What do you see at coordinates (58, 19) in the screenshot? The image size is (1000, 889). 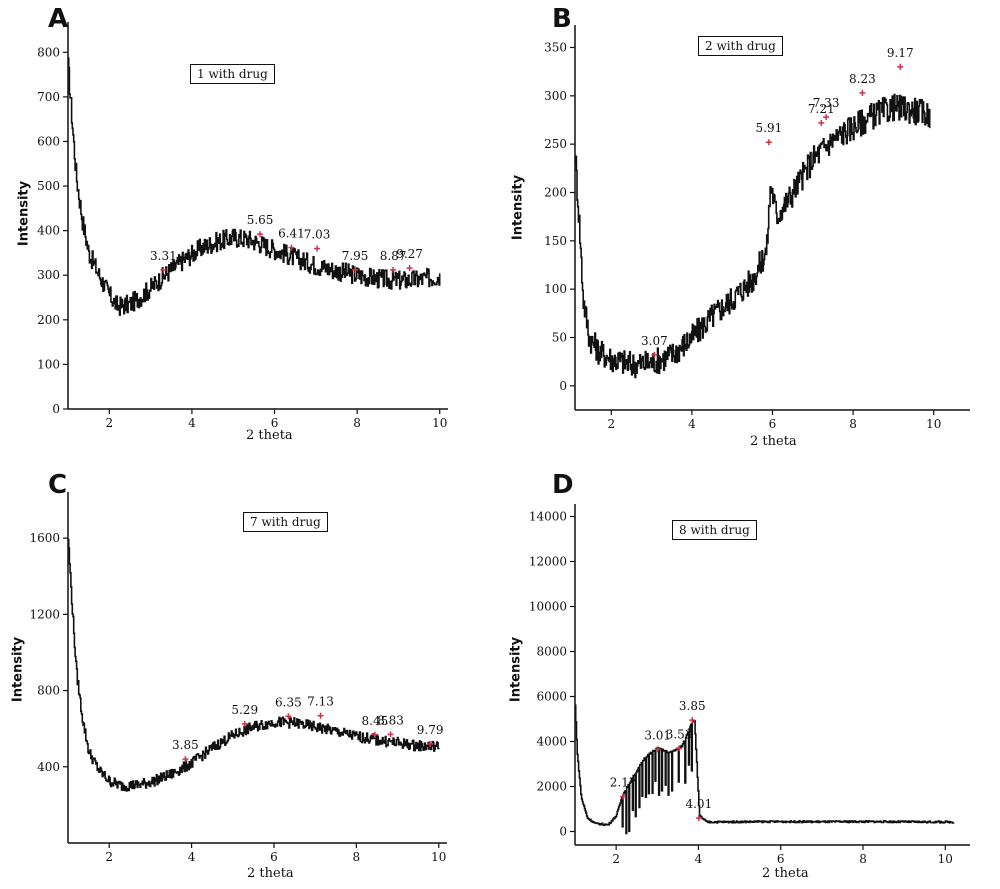 I see `panel-letter: A` at bounding box center [58, 19].